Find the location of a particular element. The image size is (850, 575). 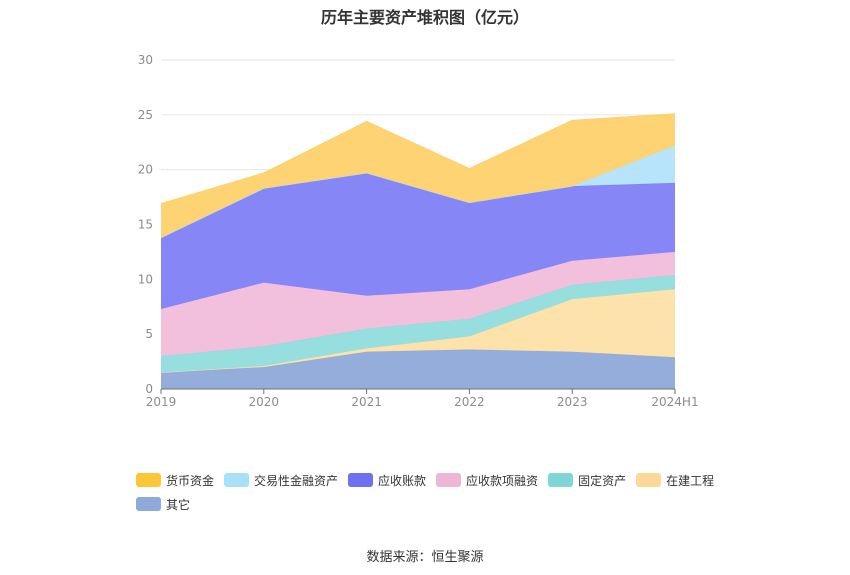

y-tick-label: 30 is located at coordinates (145, 60).